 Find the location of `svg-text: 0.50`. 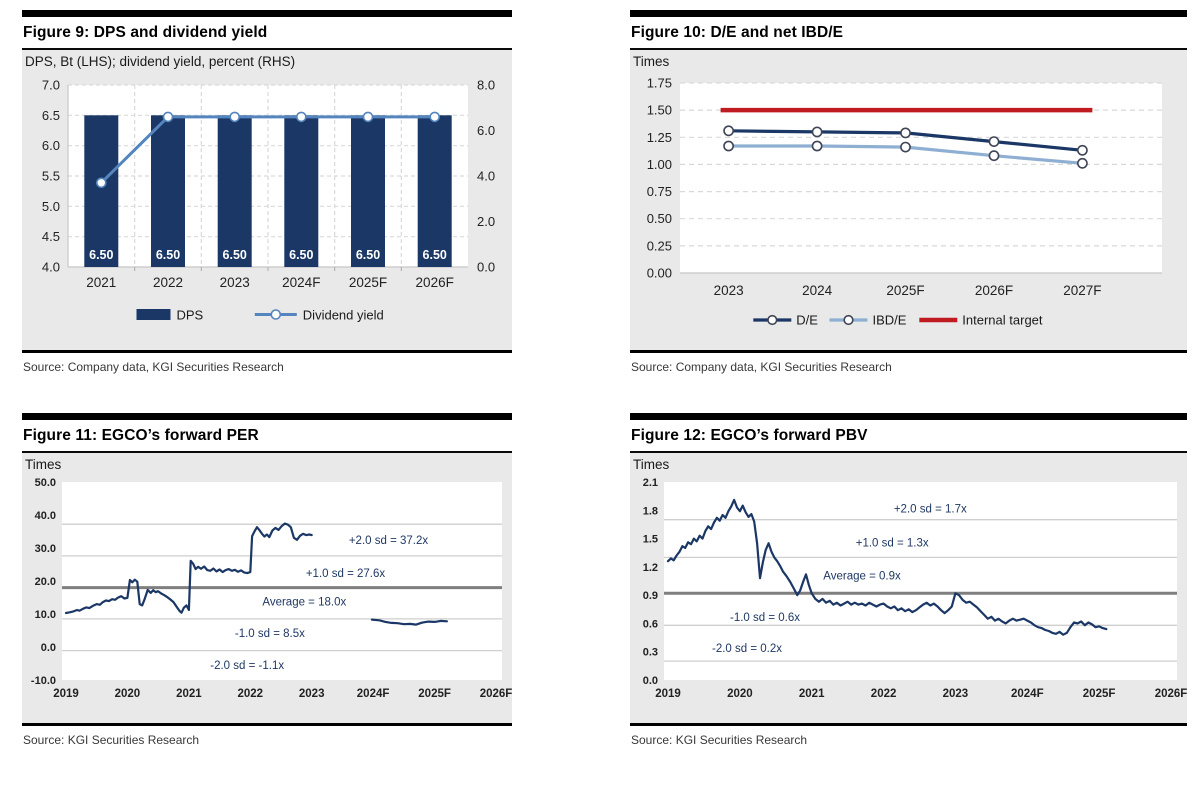

svg-text: 0.50 is located at coordinates (659, 218).